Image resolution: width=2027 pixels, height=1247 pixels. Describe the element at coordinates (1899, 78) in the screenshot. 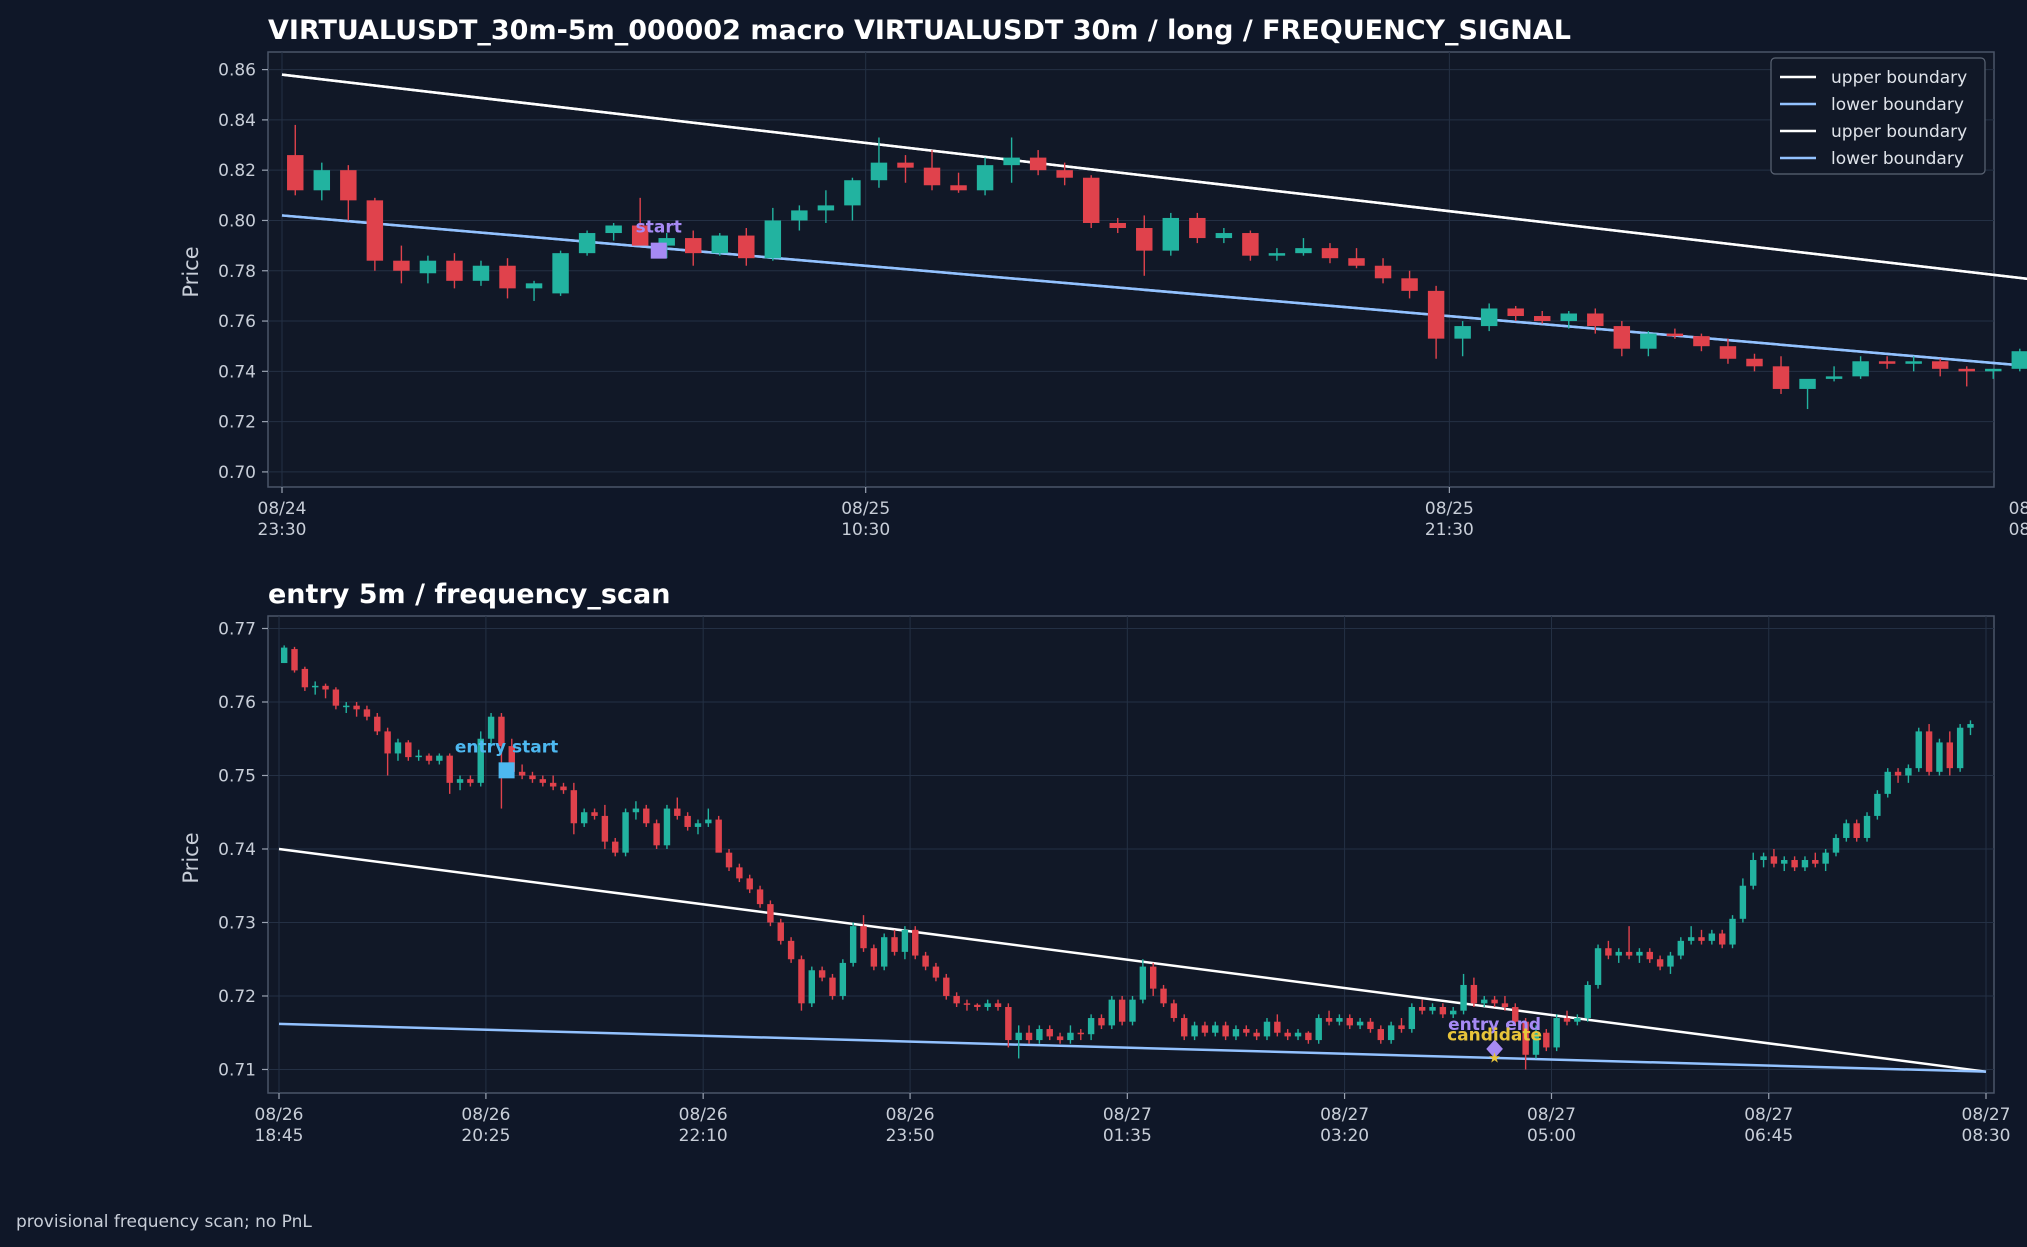

I see `legend-entry-upper: upper boundary` at that location.